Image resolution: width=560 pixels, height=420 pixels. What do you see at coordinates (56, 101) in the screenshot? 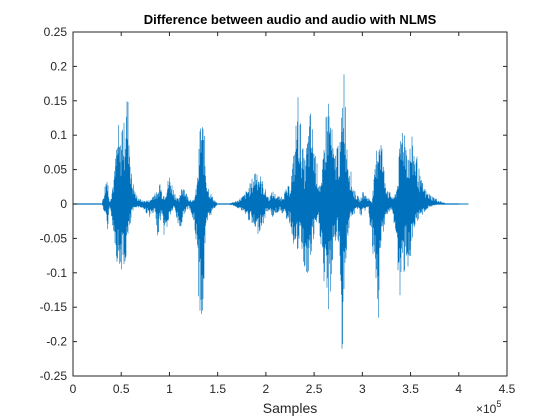
I see `y-tick-label: 0.15` at bounding box center [56, 101].